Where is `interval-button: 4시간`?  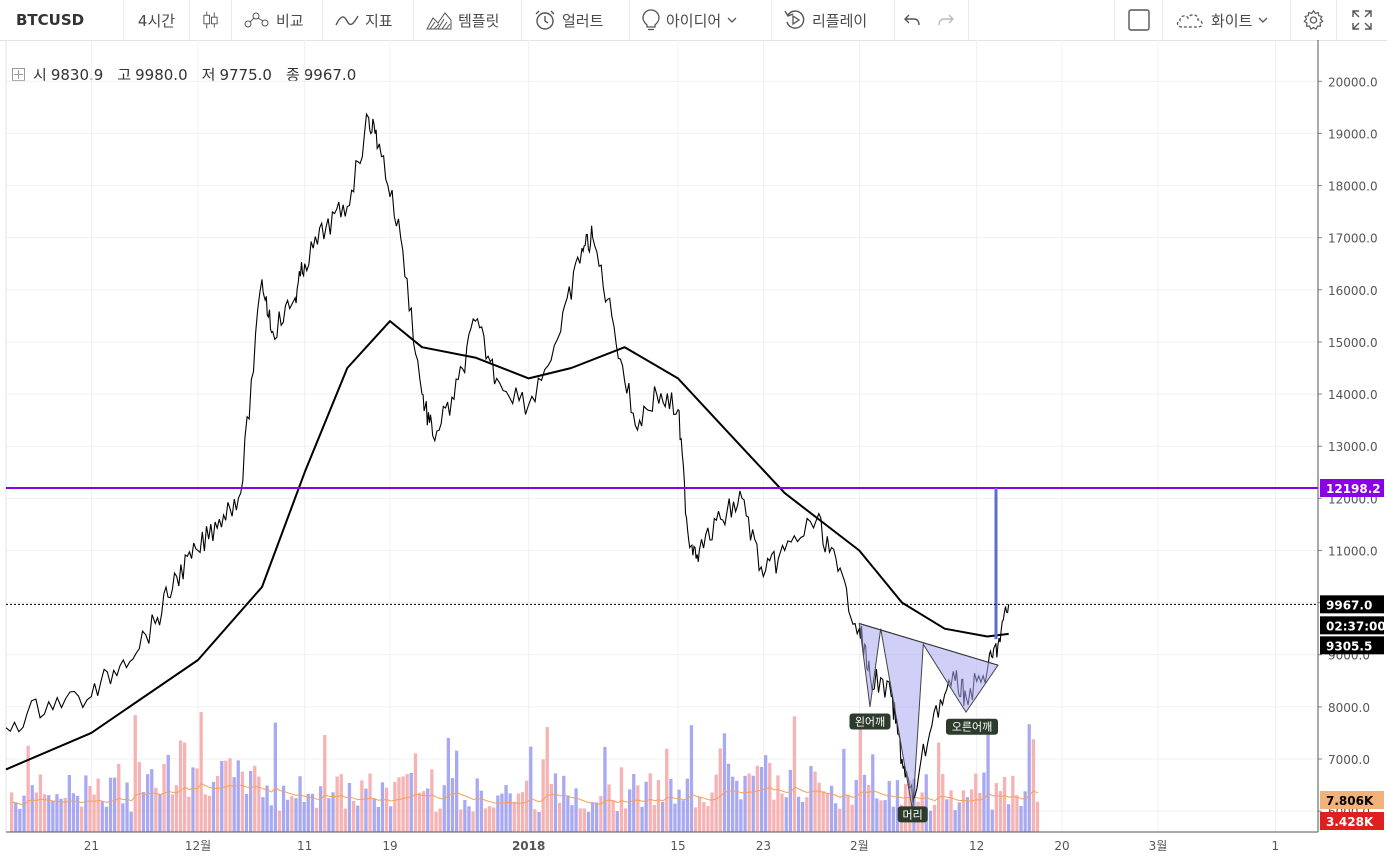 interval-button: 4시간 is located at coordinates (157, 20).